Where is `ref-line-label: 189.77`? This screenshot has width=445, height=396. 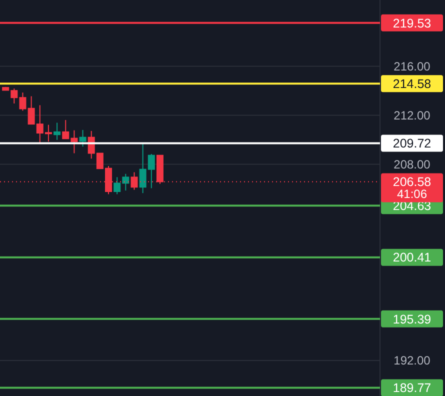
ref-line-label: 189.77 is located at coordinates (412, 388).